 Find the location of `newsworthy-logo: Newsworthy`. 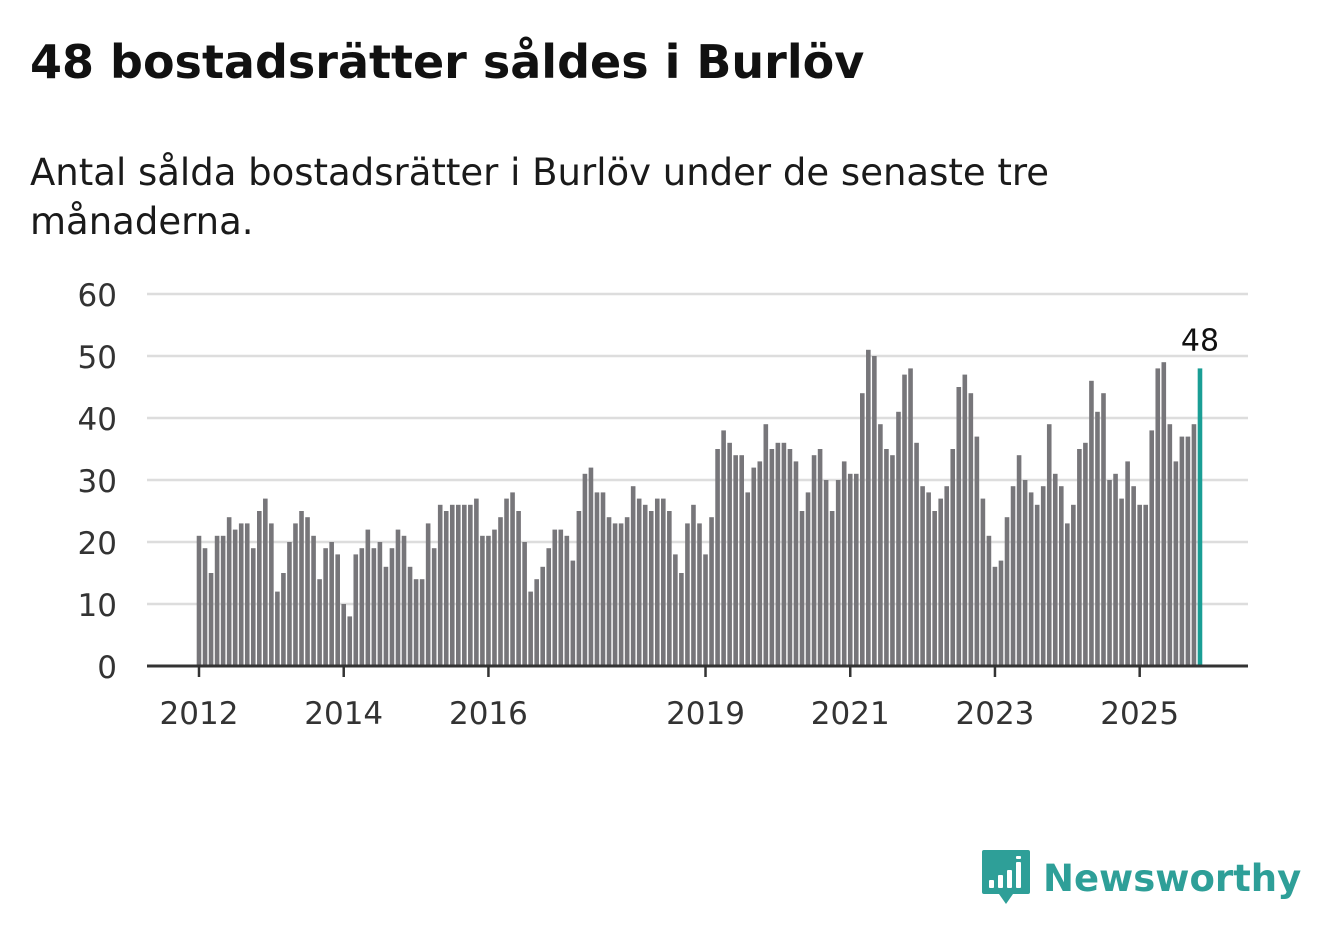

newsworthy-logo: Newsworthy is located at coordinates (1141, 878).